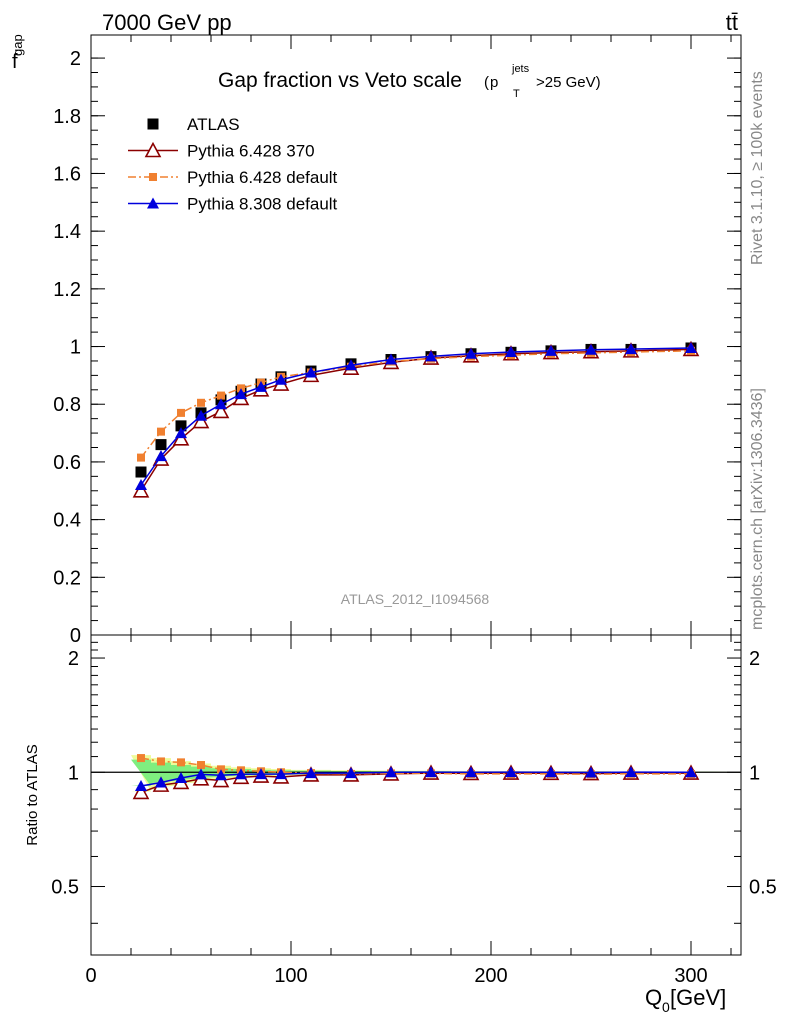 Image resolution: width=786 pixels, height=1024 pixels. What do you see at coordinates (67, 232) in the screenshot?
I see `y-tick-label: 1.4` at bounding box center [67, 232].